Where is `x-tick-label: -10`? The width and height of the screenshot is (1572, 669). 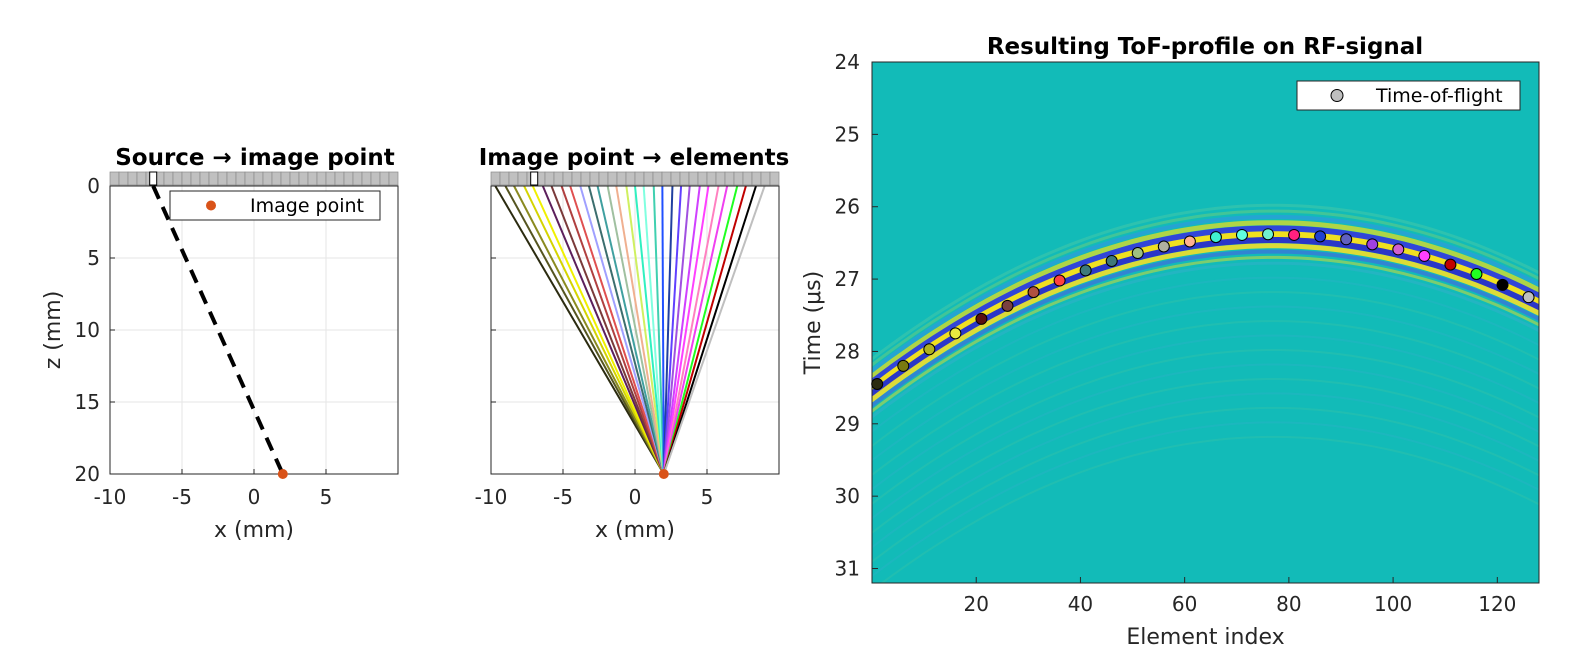 x-tick-label: -10 is located at coordinates (110, 497).